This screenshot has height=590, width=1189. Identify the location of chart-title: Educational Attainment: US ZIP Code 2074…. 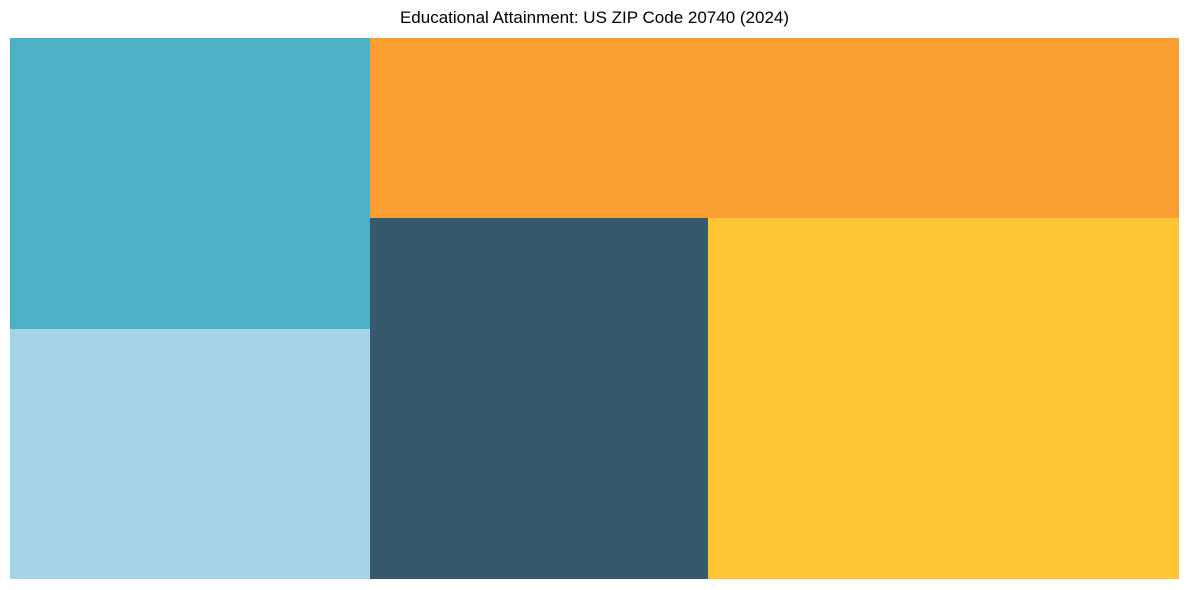
(594, 17).